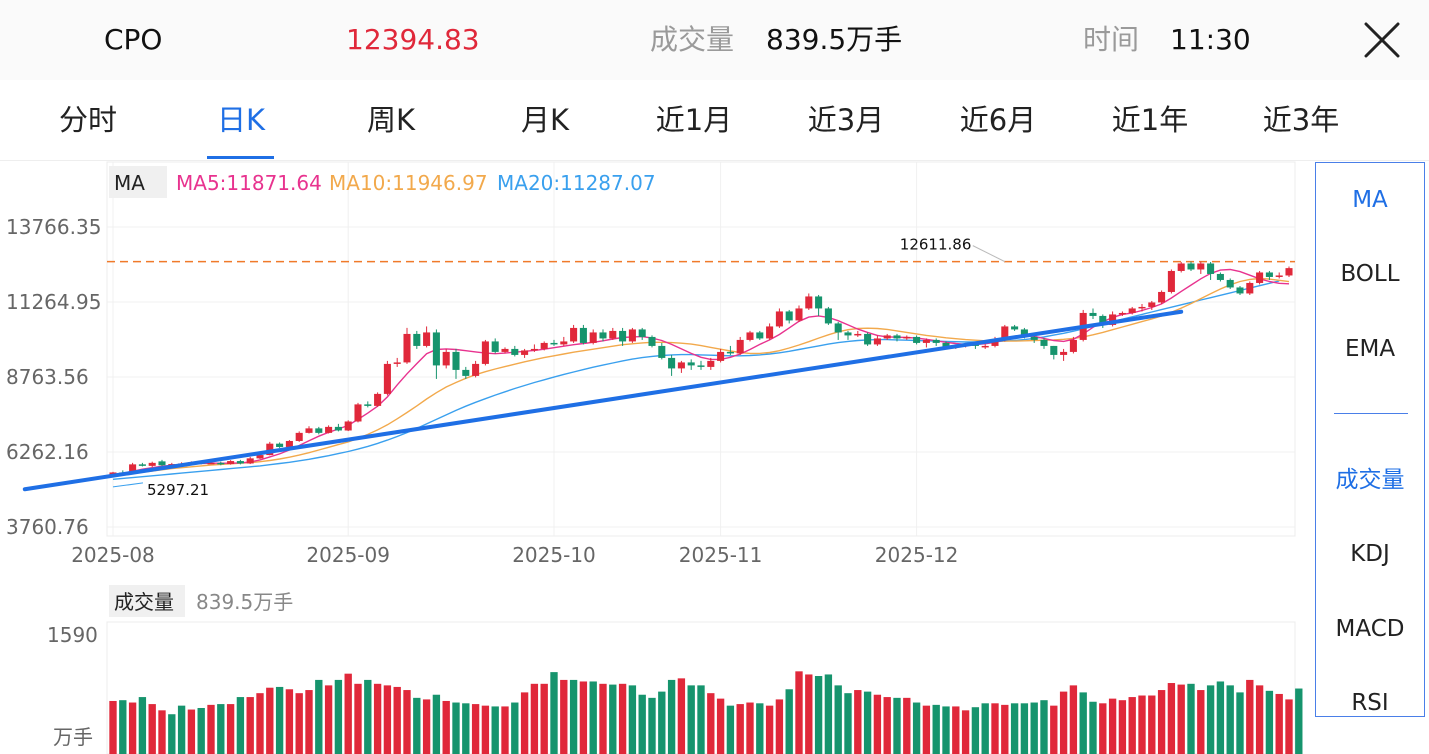 The width and height of the screenshot is (1429, 754). Describe the element at coordinates (1370, 480) in the screenshot. I see `indicator-volume: 成交量` at that location.